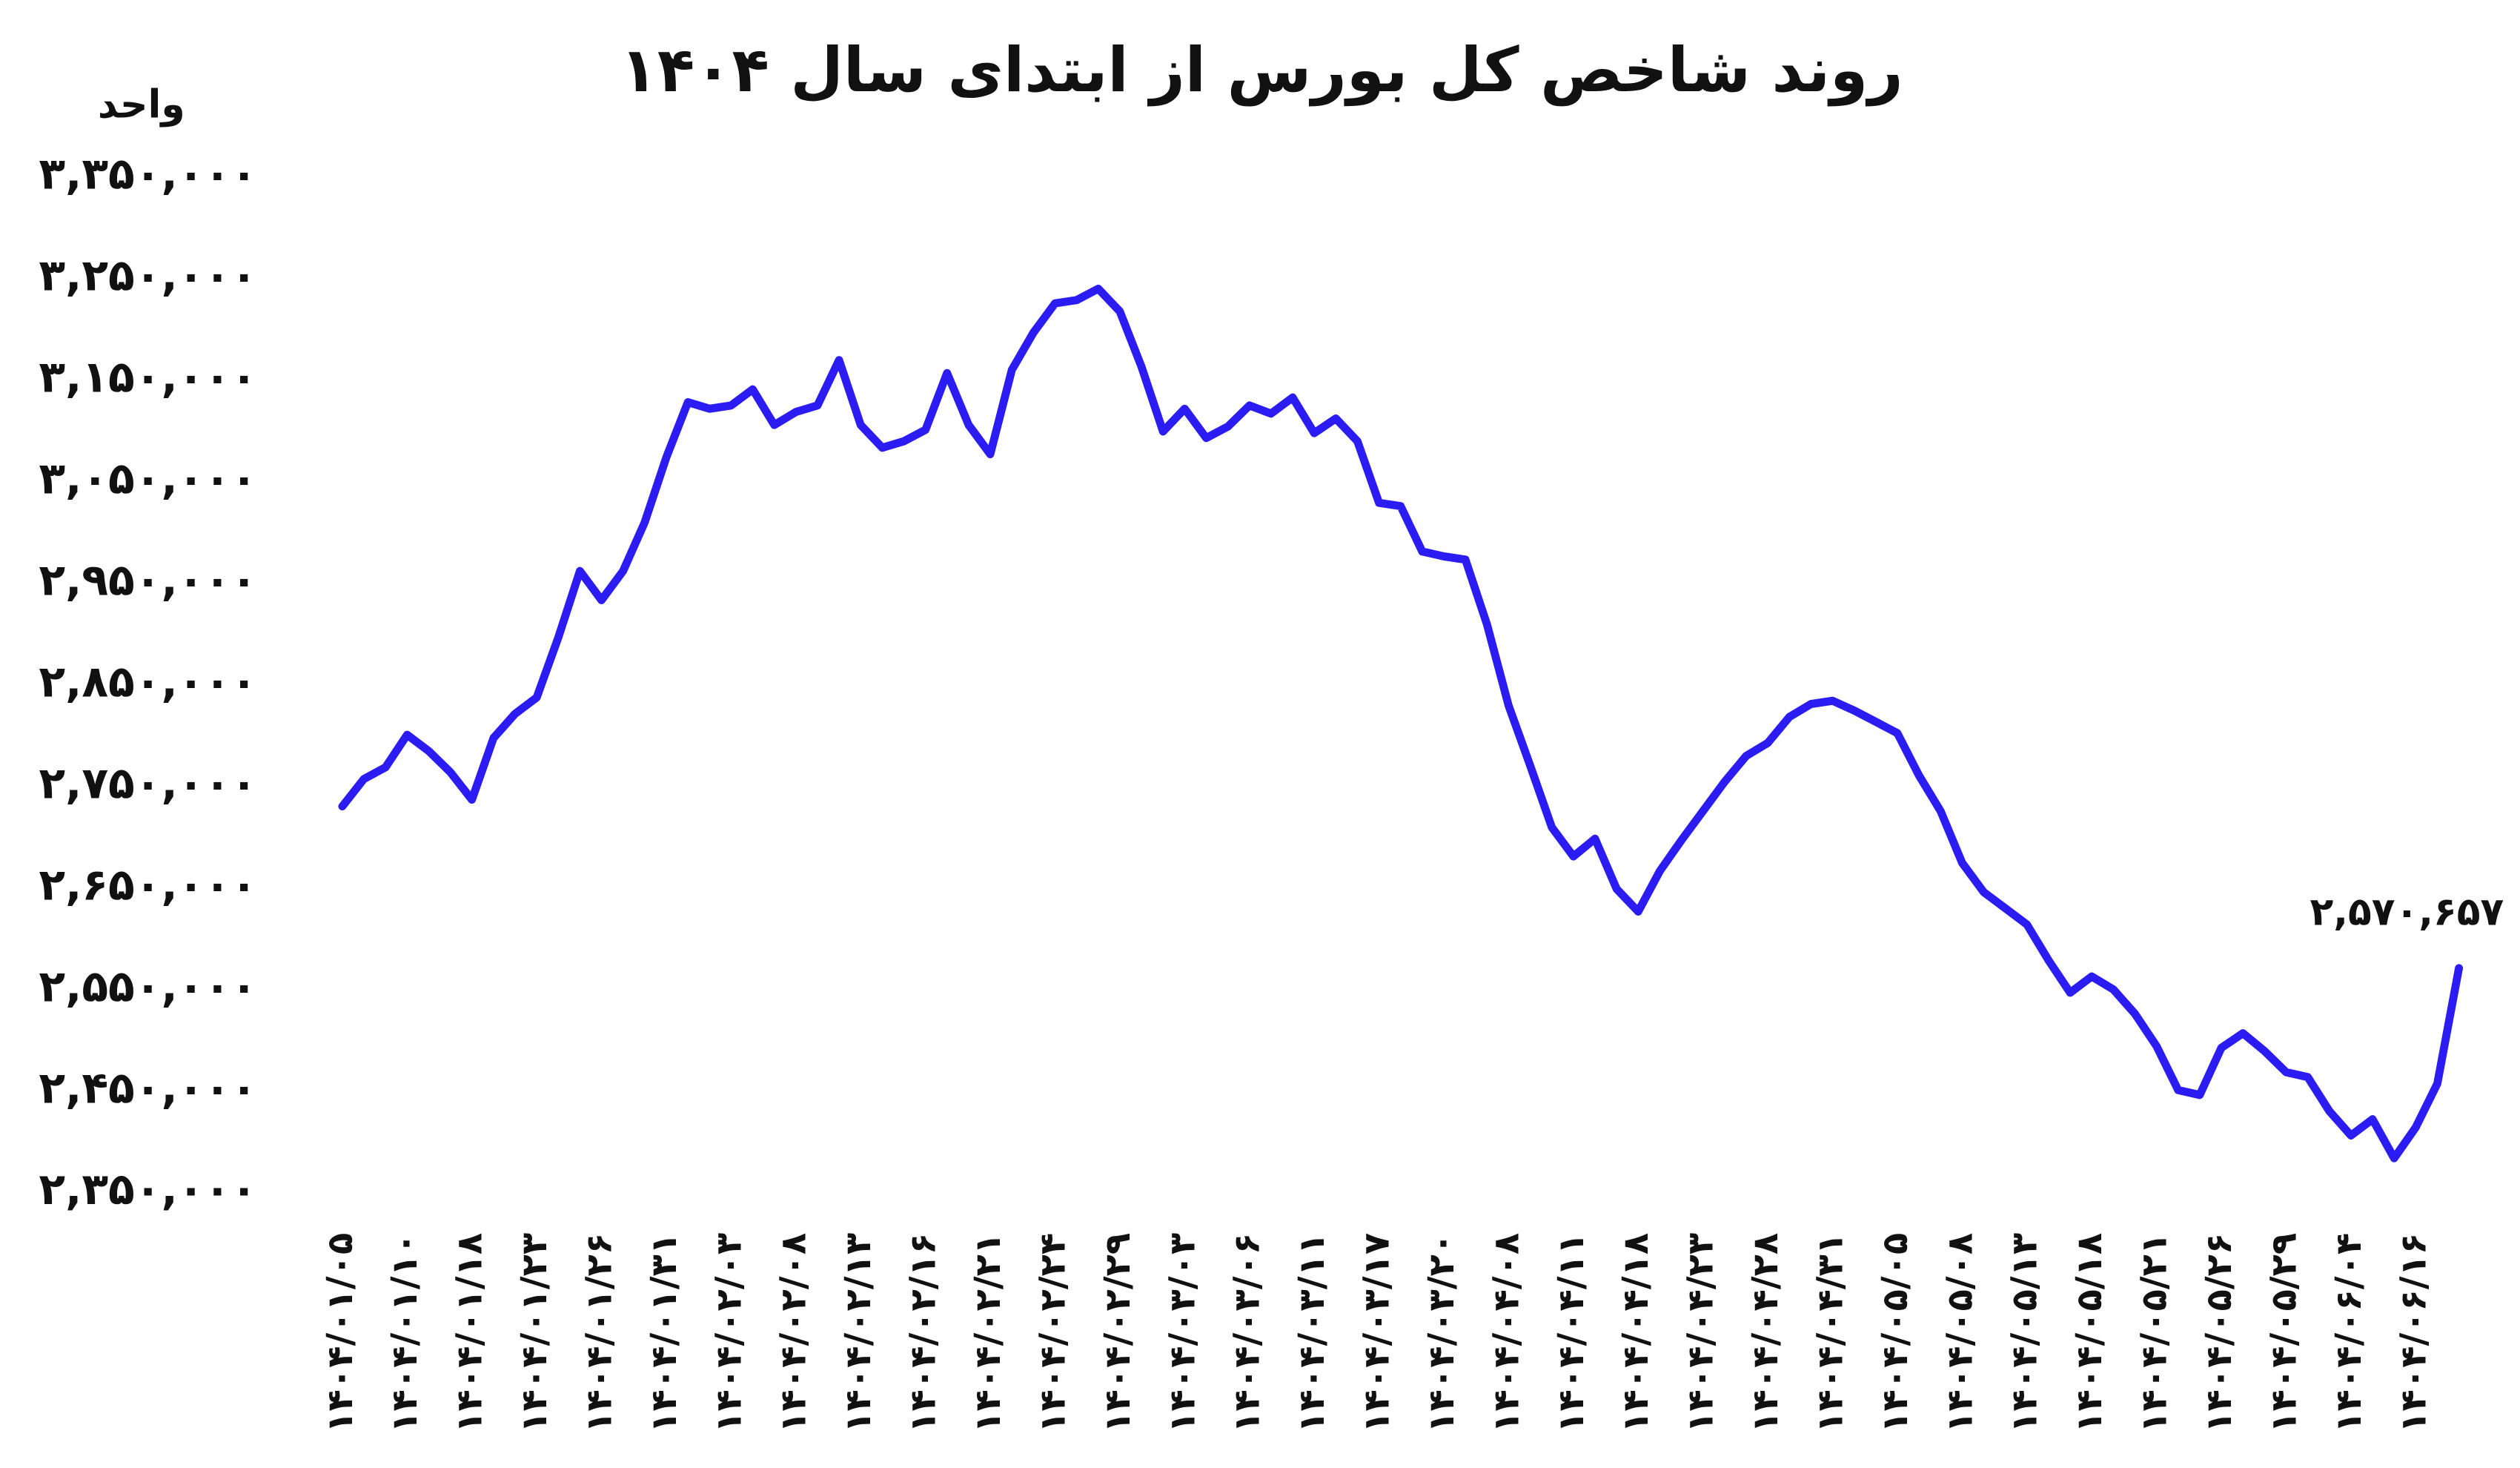 The image size is (2520, 1468). I want to click on x-tick-label: ۱۴۰۴/۰۶/۱۶, so click(2413, 1333).